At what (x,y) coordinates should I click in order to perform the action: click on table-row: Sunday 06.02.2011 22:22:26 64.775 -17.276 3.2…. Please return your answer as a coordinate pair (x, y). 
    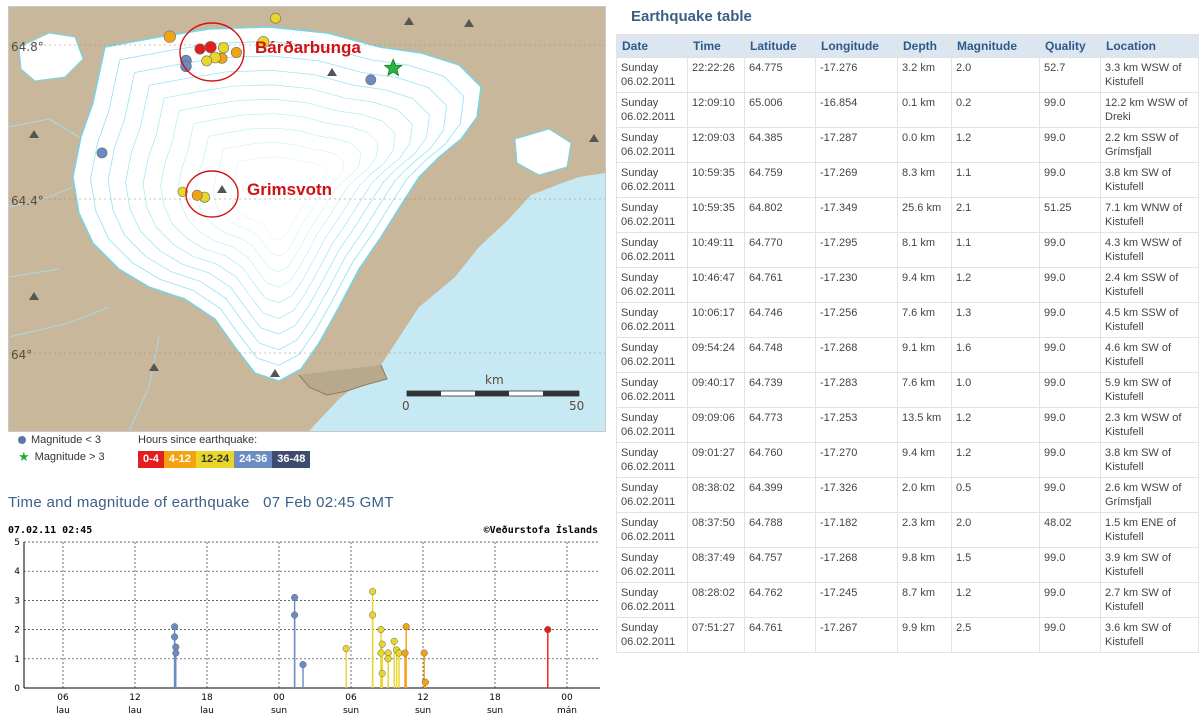
    Looking at the image, I should click on (907, 75).